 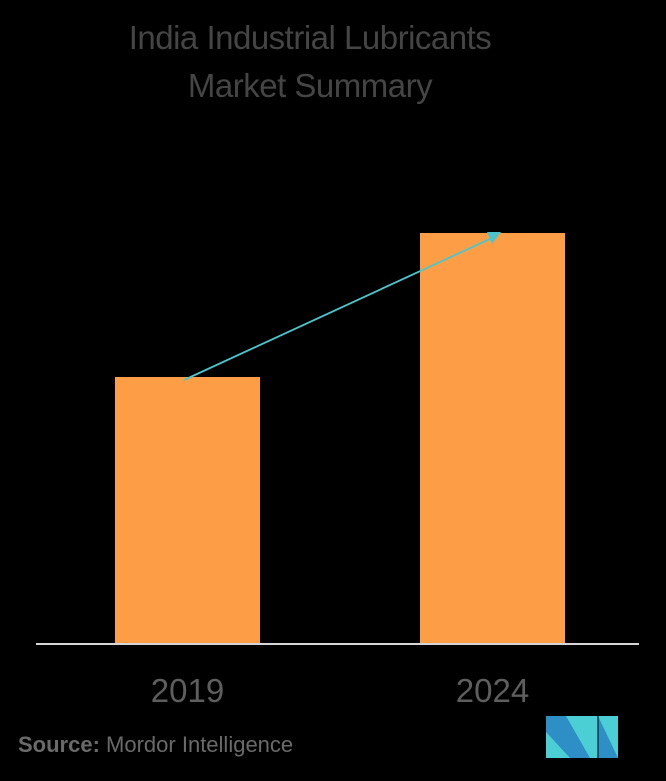 What do you see at coordinates (187, 510) in the screenshot?
I see `bar-2019` at bounding box center [187, 510].